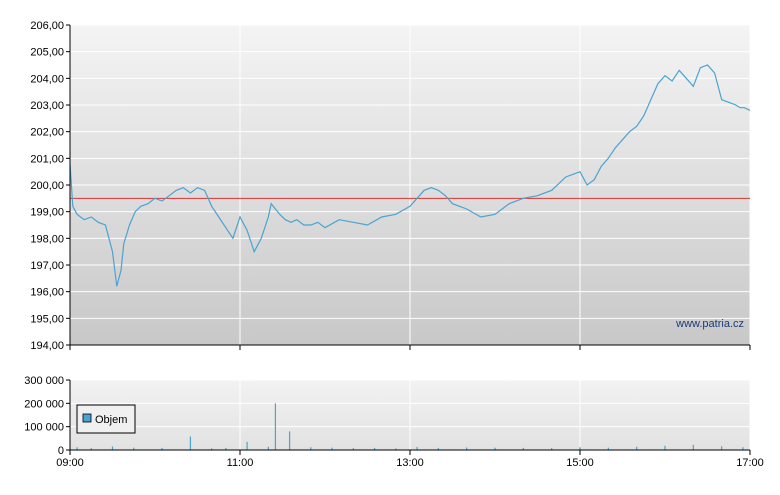 This screenshot has height=495, width=780. Describe the element at coordinates (47, 79) in the screenshot. I see `price-y-tick-label: 204,00` at that location.